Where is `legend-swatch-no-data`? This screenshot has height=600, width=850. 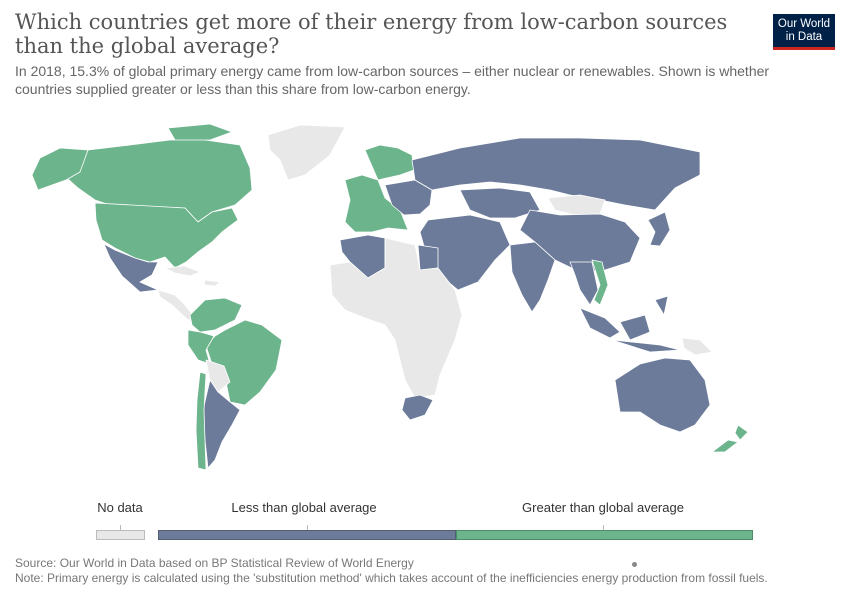 legend-swatch-no-data is located at coordinates (120, 535).